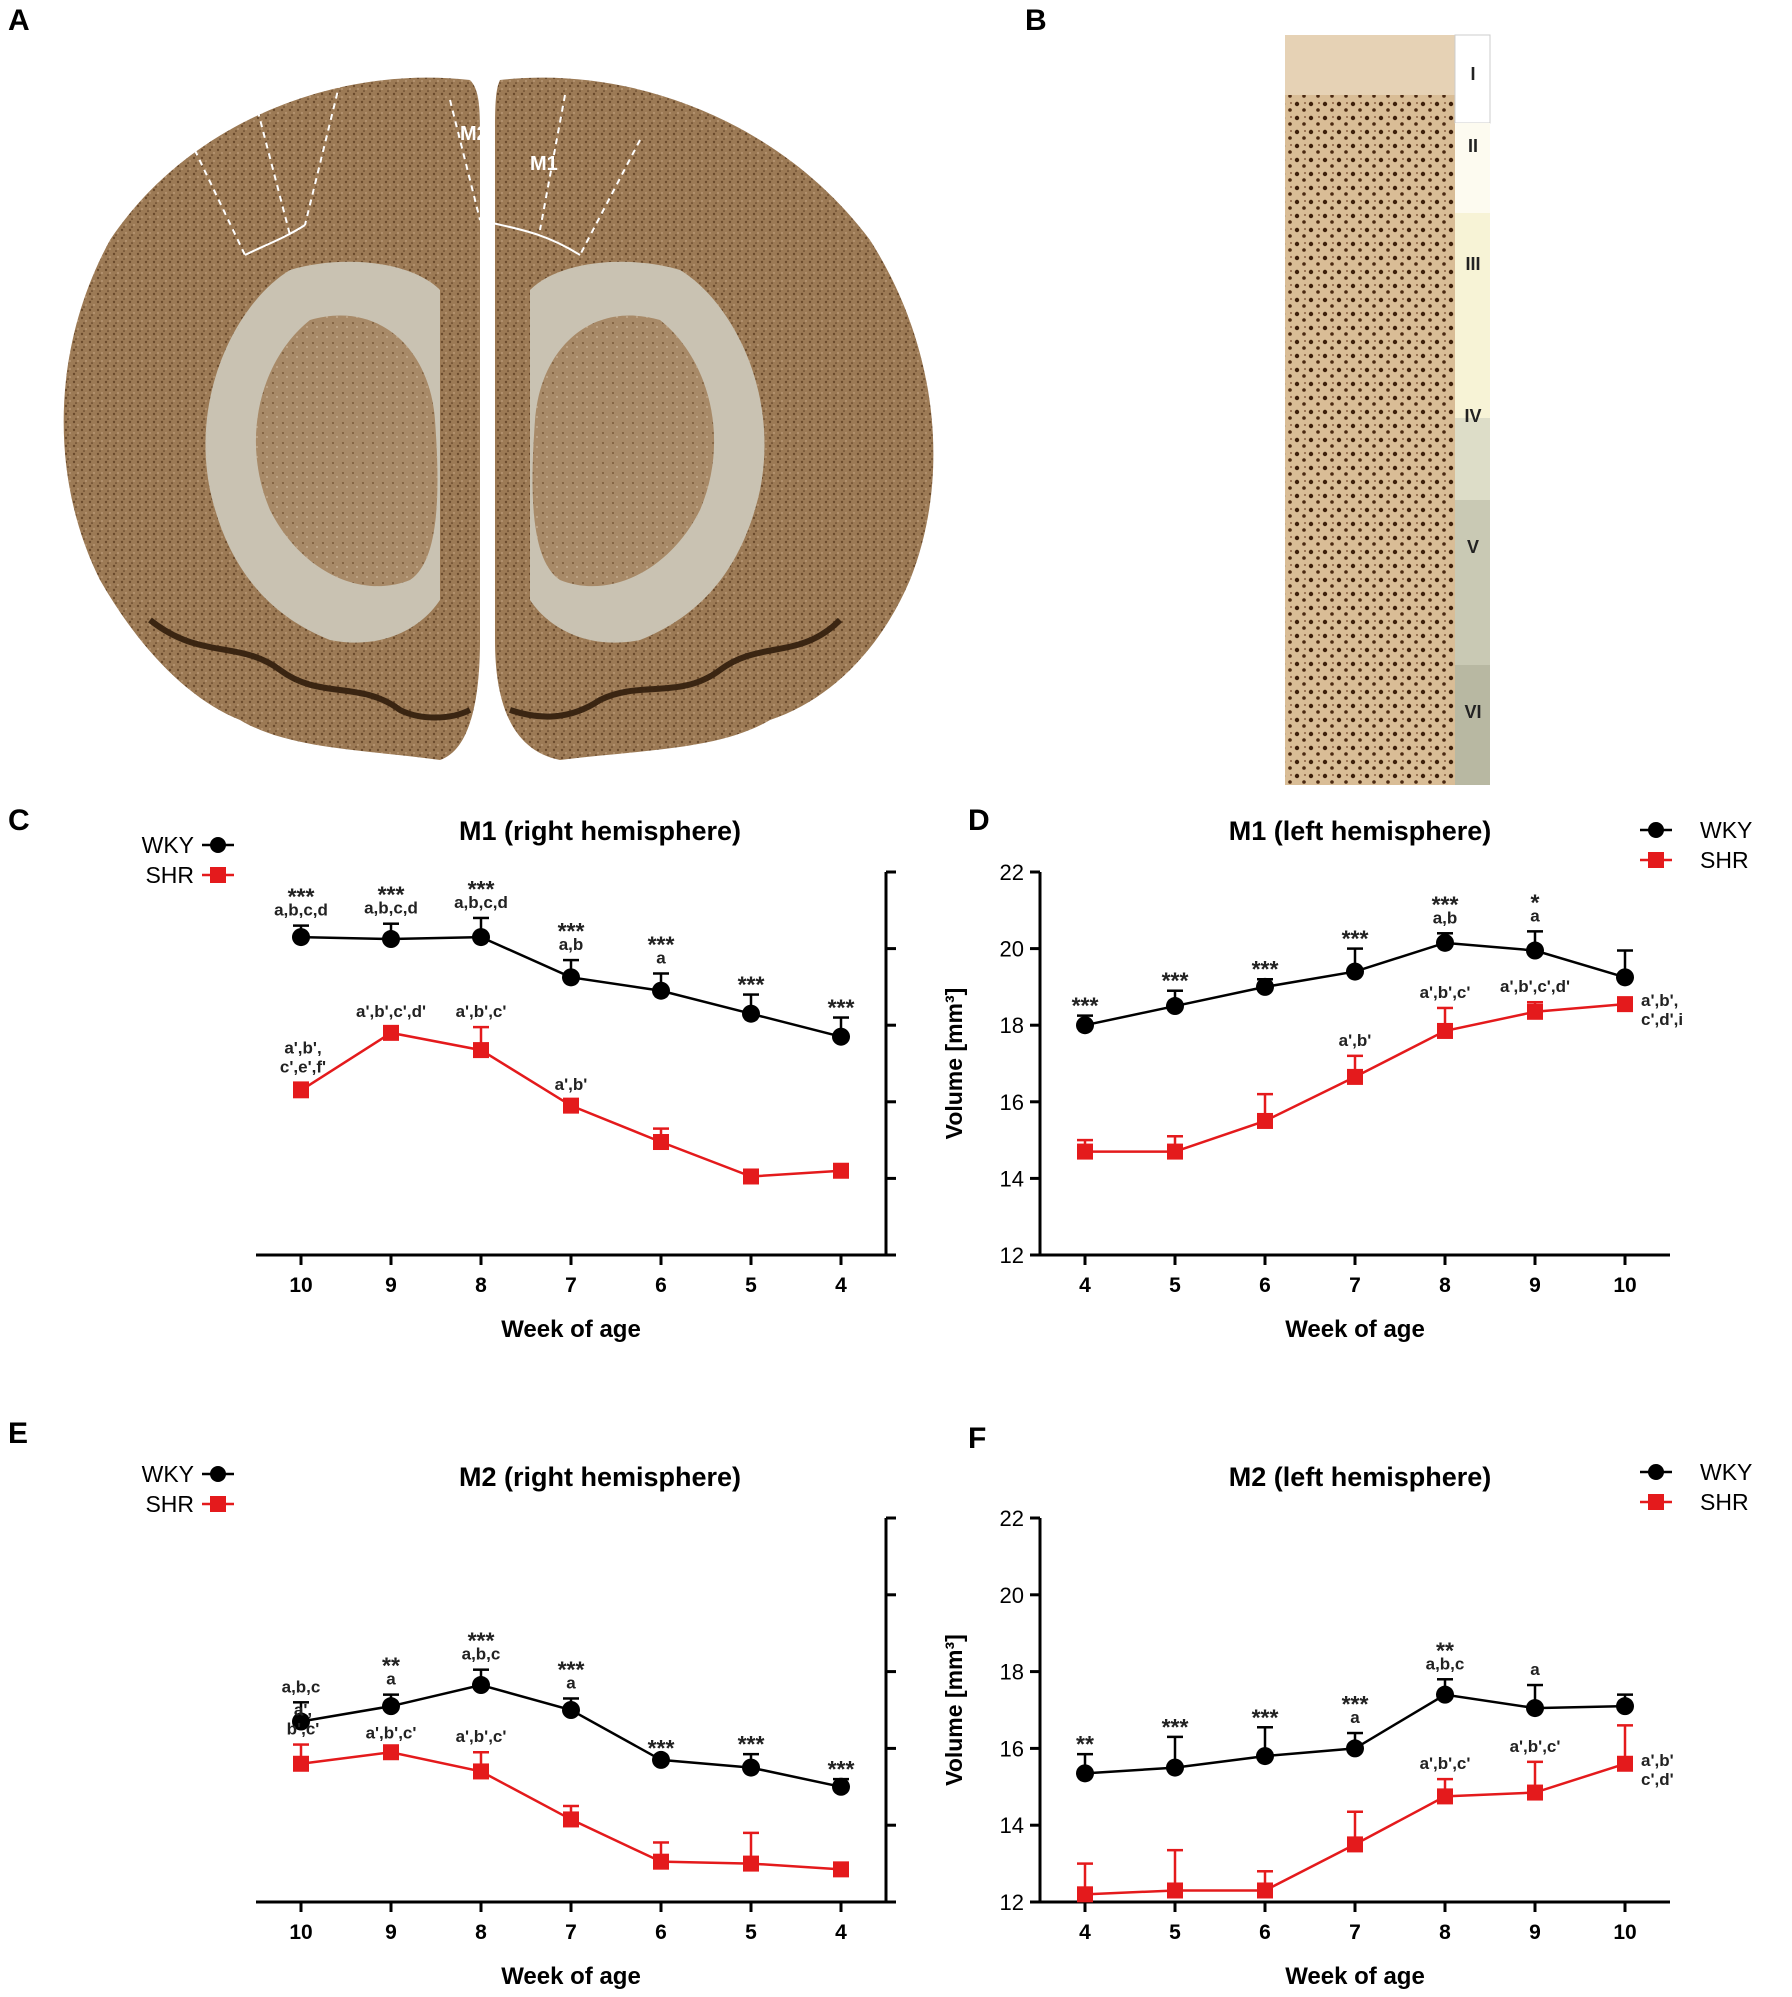 The image size is (1792, 1997). Describe the element at coordinates (1472, 712) in the screenshot. I see `layer-label-6: VI` at that location.